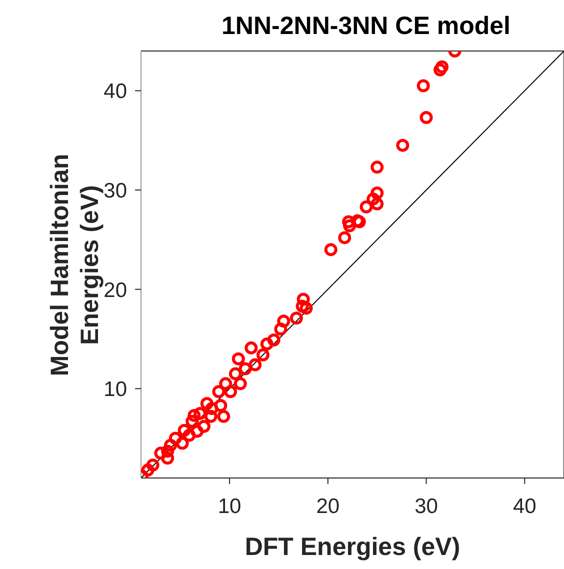 This screenshot has width=564, height=569. I want to click on y-tick-label: 30, so click(115, 190).